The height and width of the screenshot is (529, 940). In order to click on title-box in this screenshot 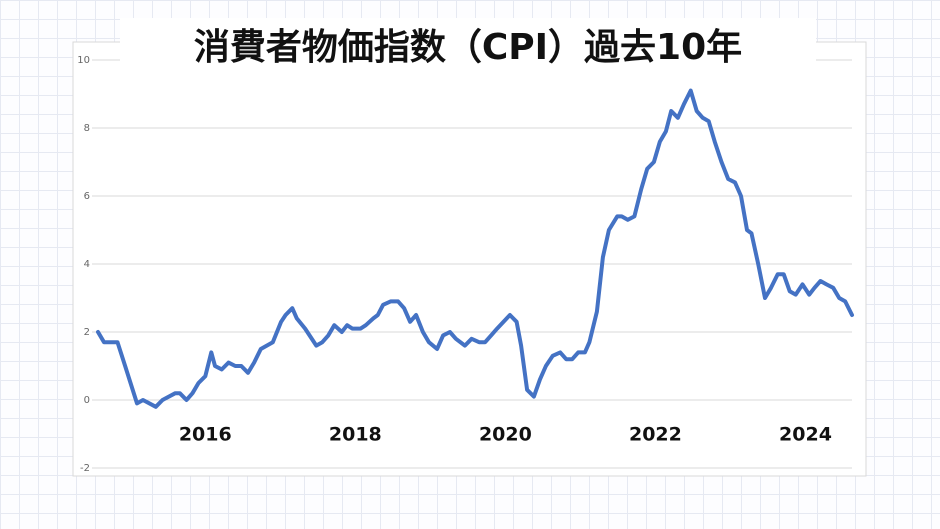, I will do `click(468, 48)`.